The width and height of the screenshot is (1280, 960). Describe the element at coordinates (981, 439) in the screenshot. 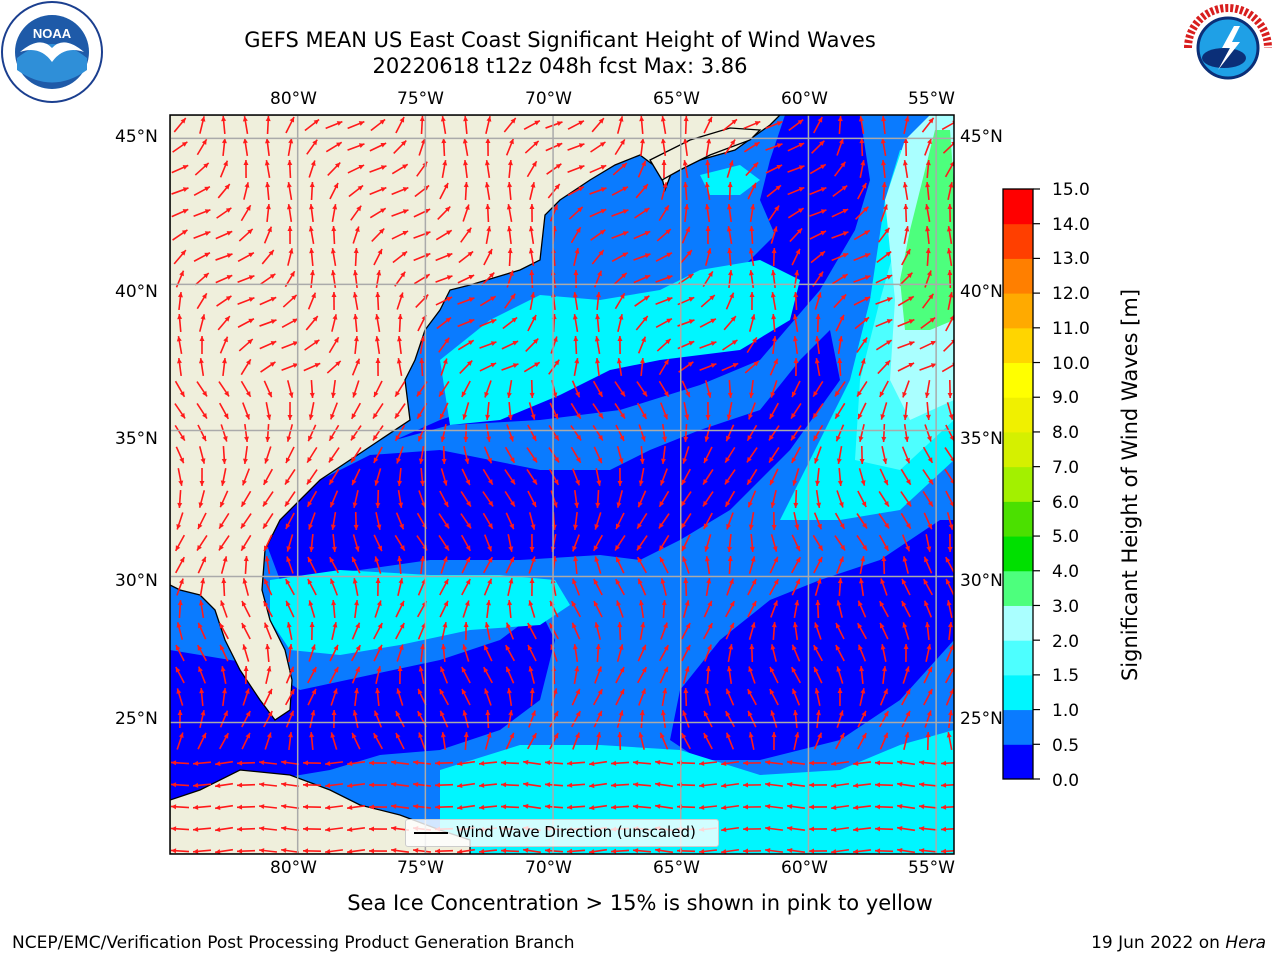

I see `lat-tick-right: 35°N` at that location.